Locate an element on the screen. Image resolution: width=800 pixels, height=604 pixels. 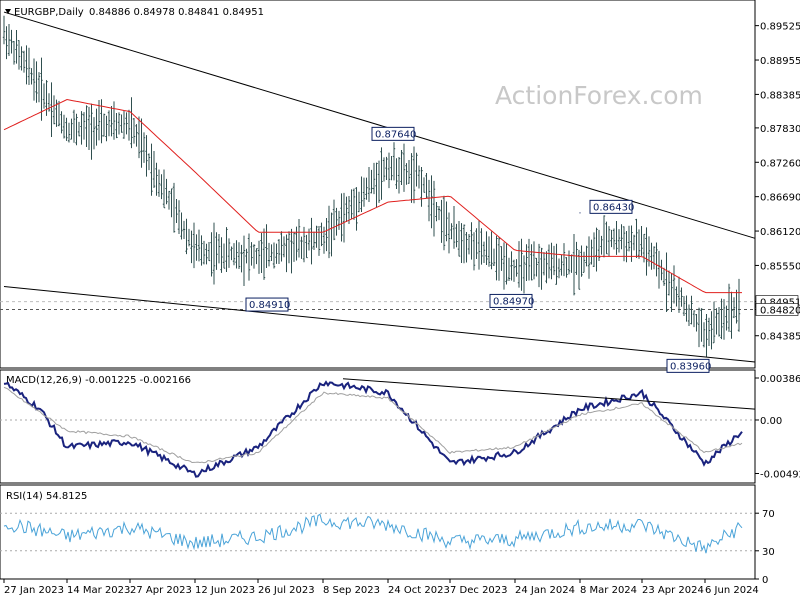
x-tick-label: 6 Jun 2024 is located at coordinates (732, 590).